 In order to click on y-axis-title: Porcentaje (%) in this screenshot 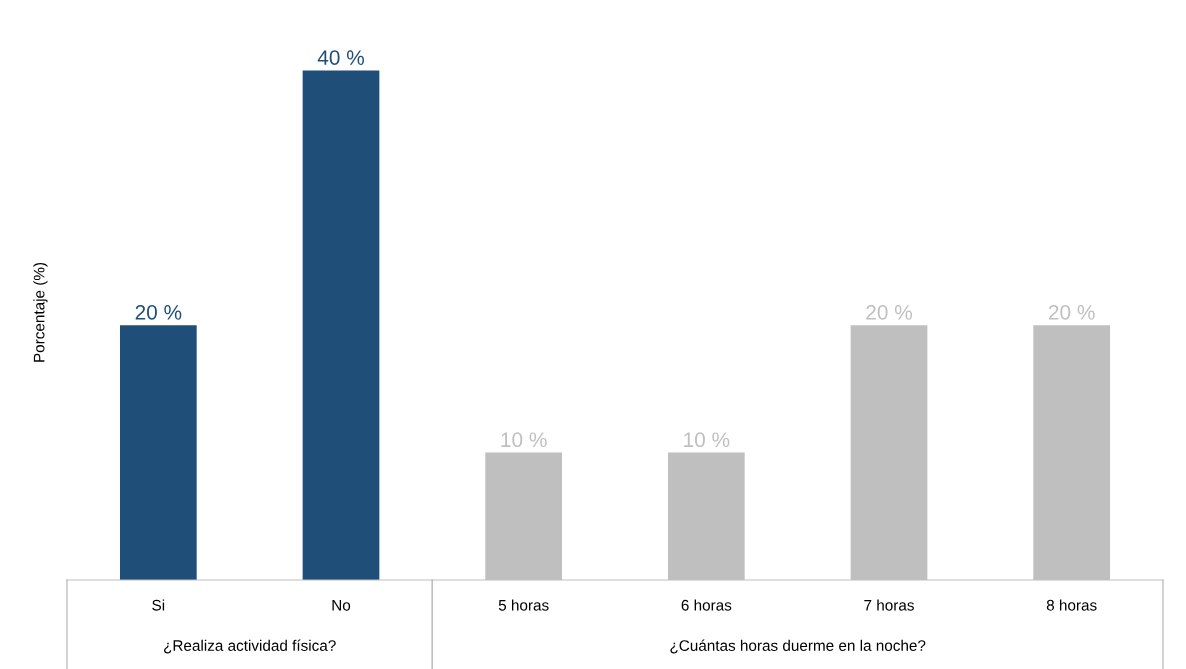, I will do `click(40, 312)`.